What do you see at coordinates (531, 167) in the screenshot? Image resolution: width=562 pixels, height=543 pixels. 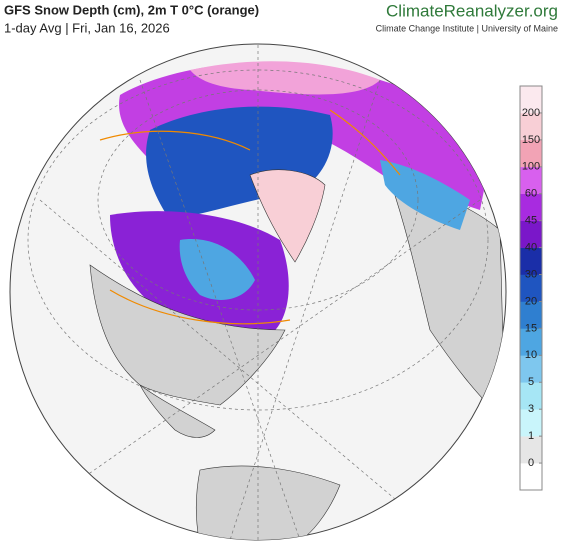 I see `colorbar-tick-label: 100` at bounding box center [531, 167].